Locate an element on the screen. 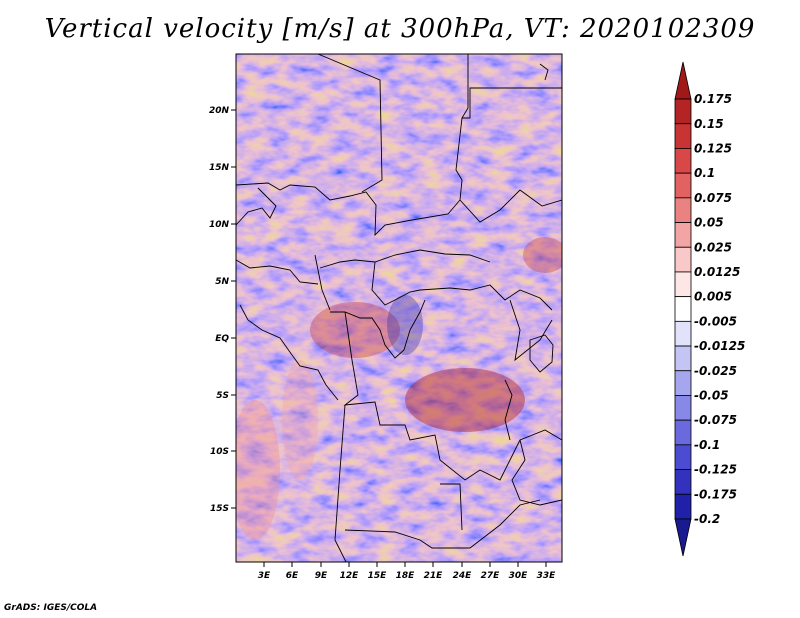 This screenshot has height=618, width=800. lat-label-15n: 15N is located at coordinates (219, 168).